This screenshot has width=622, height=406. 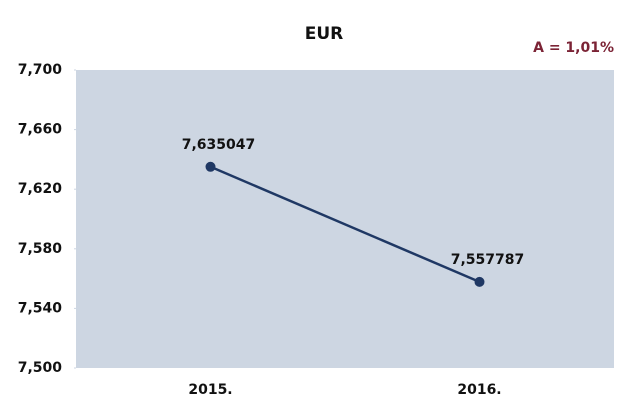 I want to click on data-label: 7,557787, so click(x=488, y=260).